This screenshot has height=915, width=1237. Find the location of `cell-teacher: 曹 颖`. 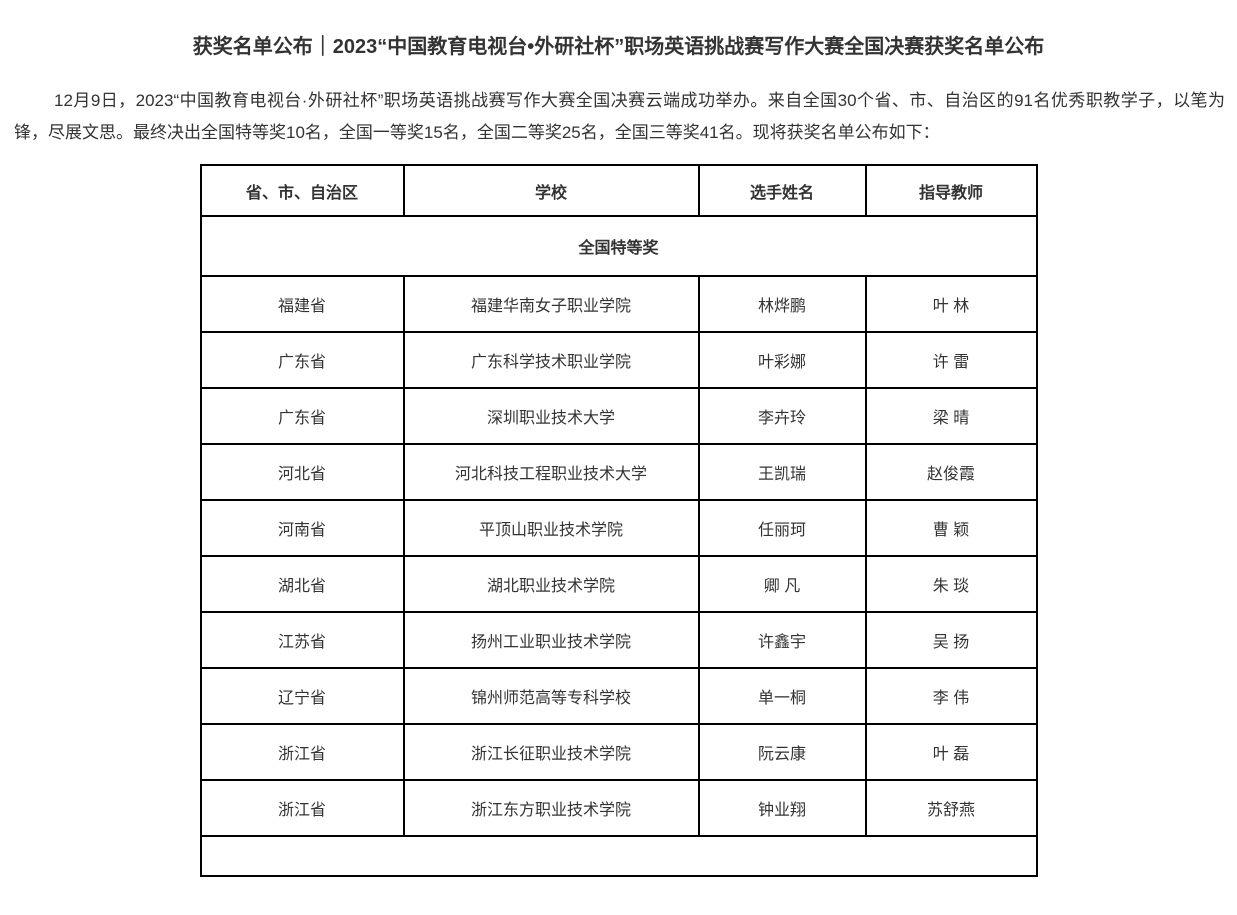

cell-teacher: 曹 颖 is located at coordinates (951, 528).